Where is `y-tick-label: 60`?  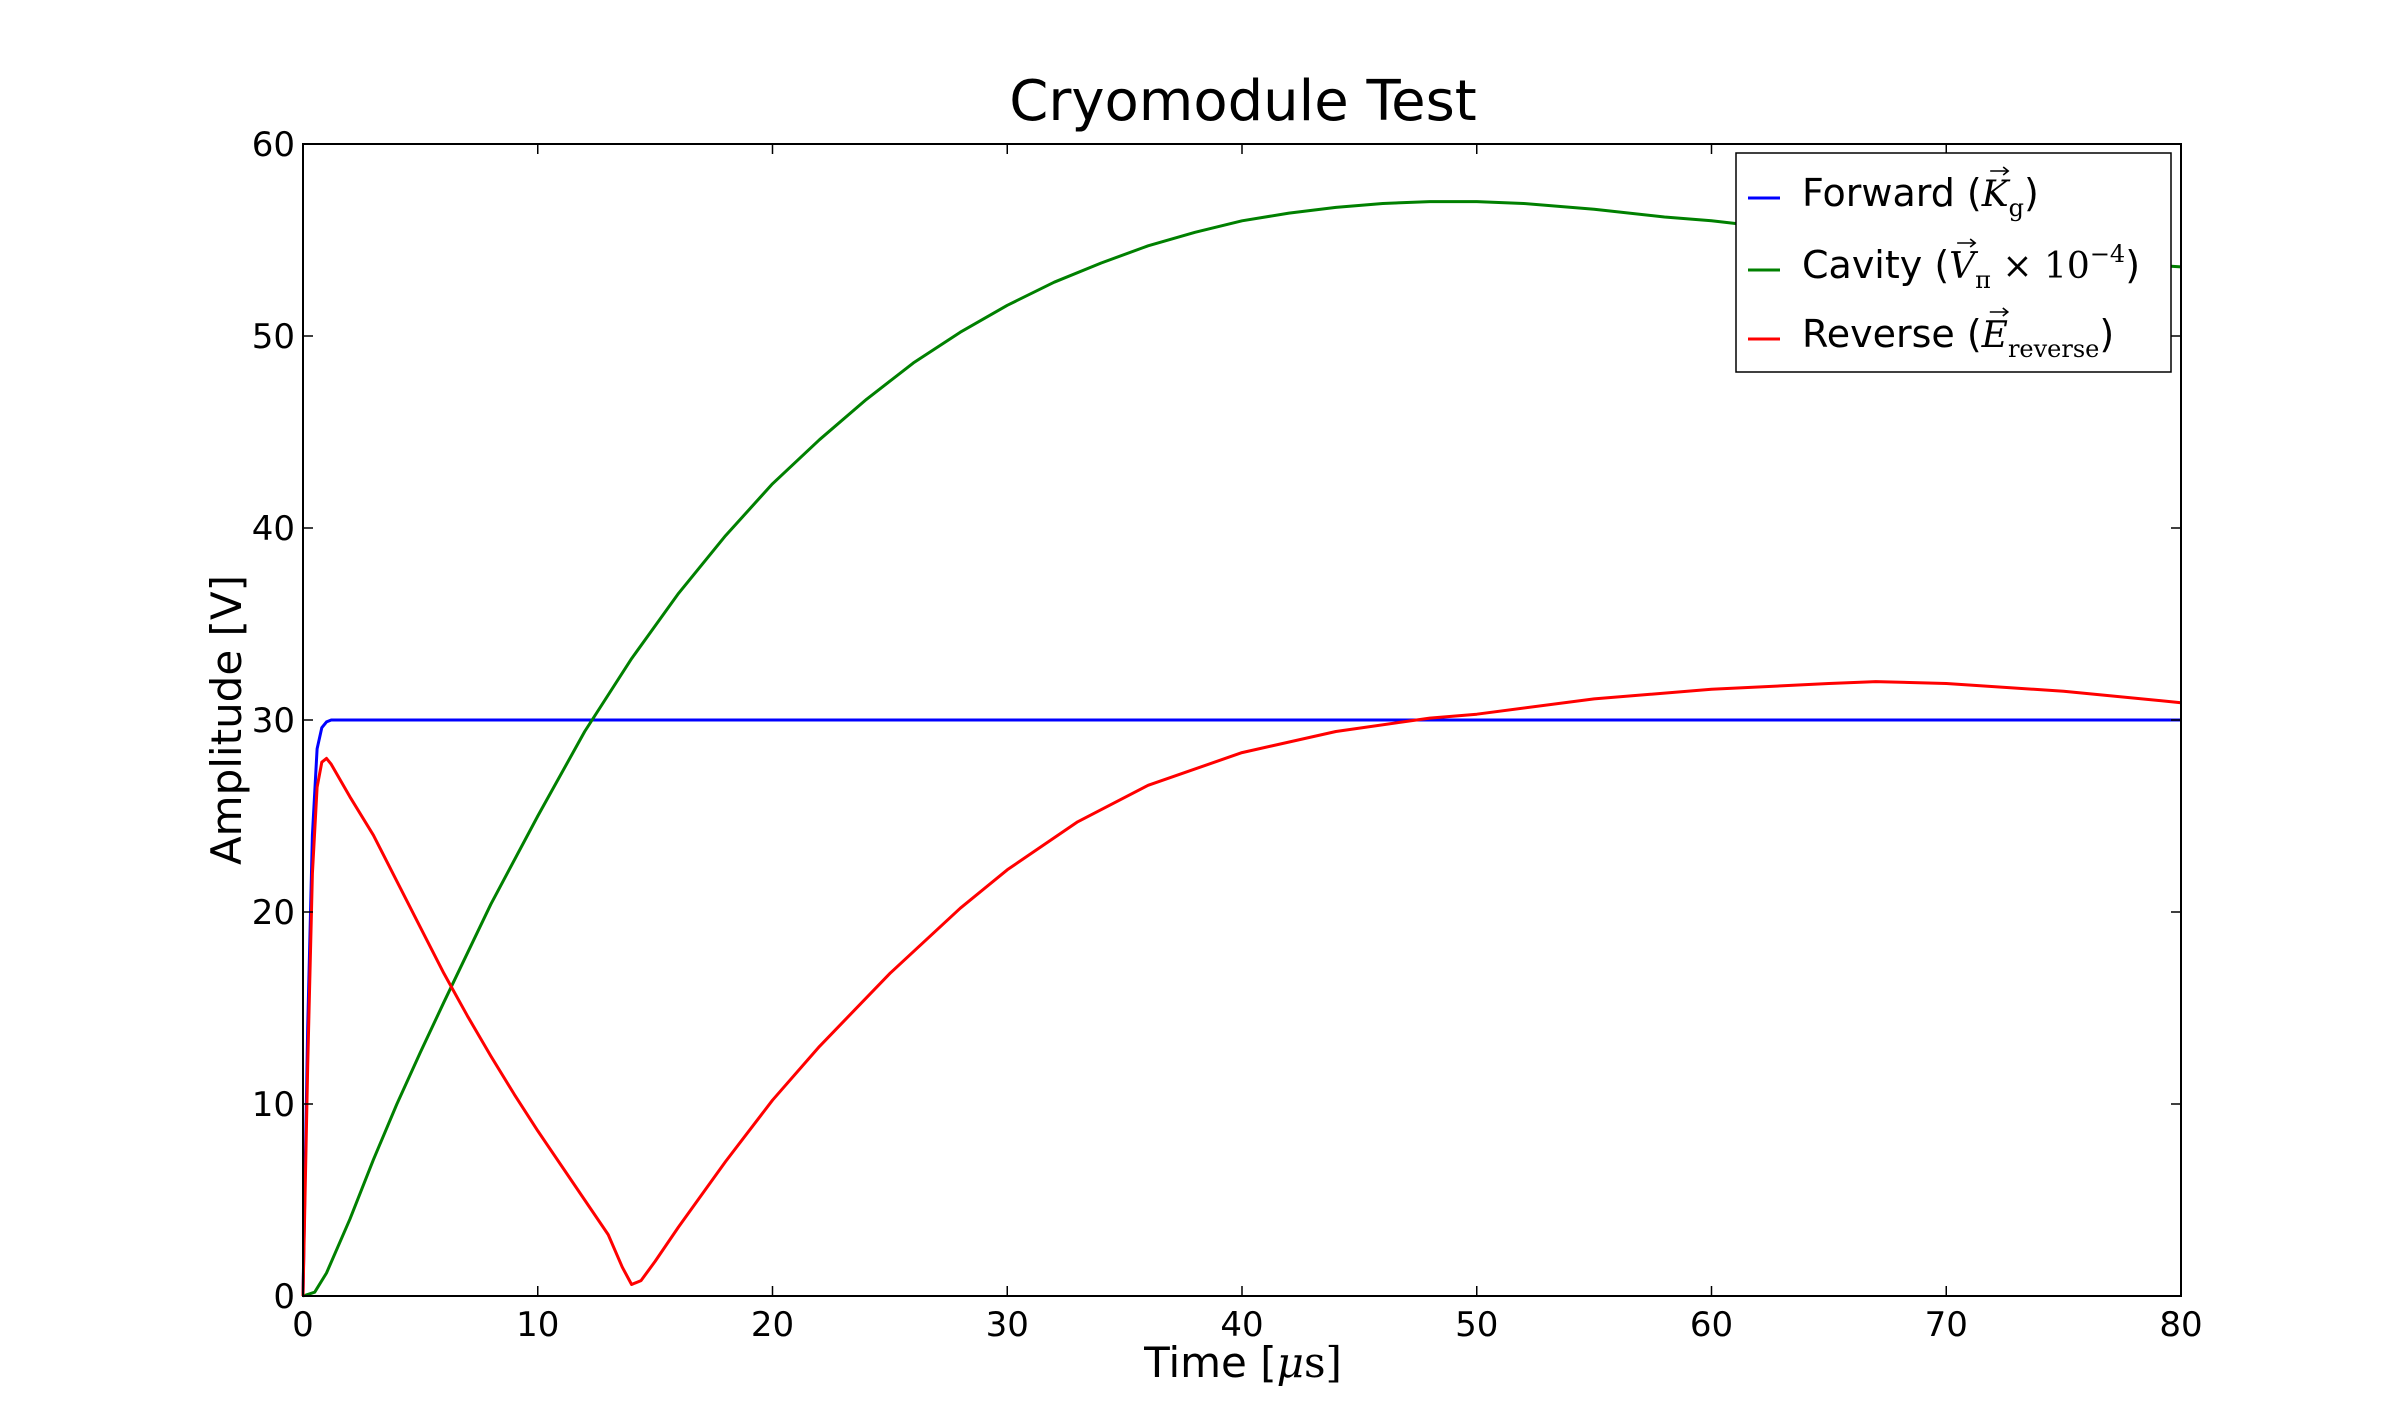
y-tick-label: 60 is located at coordinates (273, 145).